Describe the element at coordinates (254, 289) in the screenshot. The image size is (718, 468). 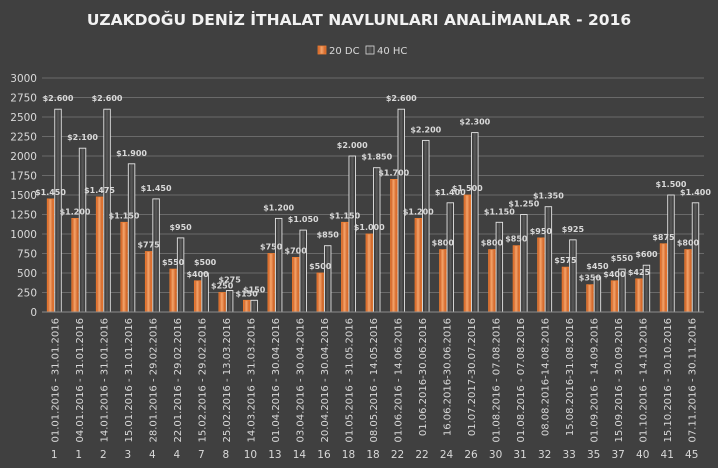
I see `data-label-40hc: $150` at that location.